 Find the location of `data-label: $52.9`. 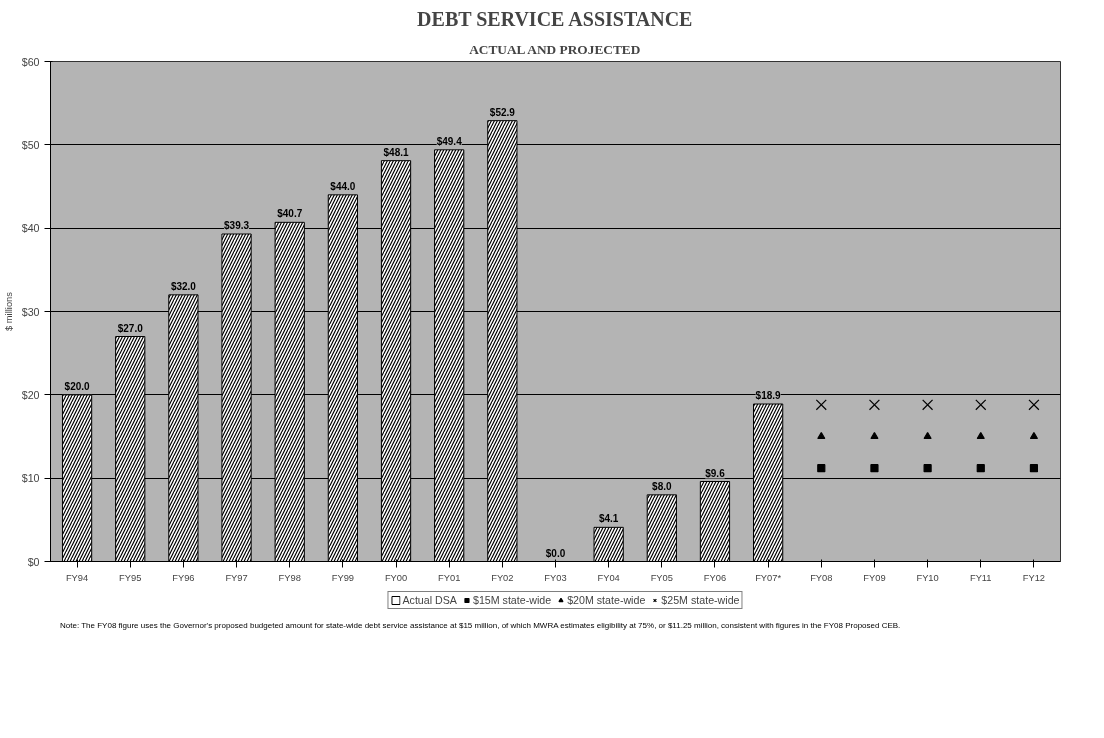

data-label: $52.9 is located at coordinates (502, 112).